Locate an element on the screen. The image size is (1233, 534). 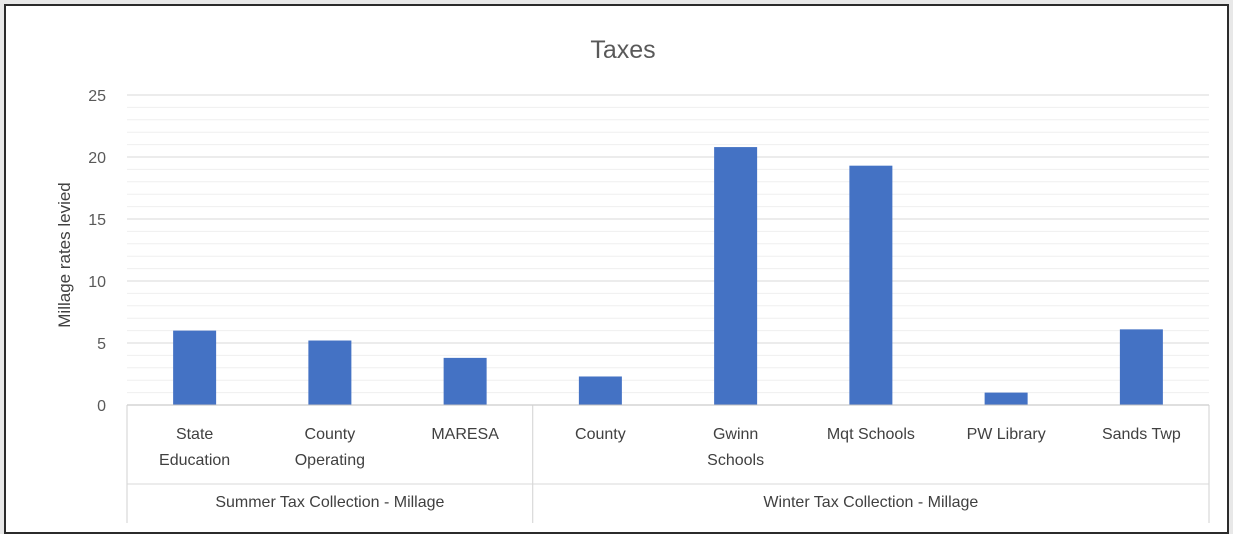
category-label: Education is located at coordinates (194, 460).